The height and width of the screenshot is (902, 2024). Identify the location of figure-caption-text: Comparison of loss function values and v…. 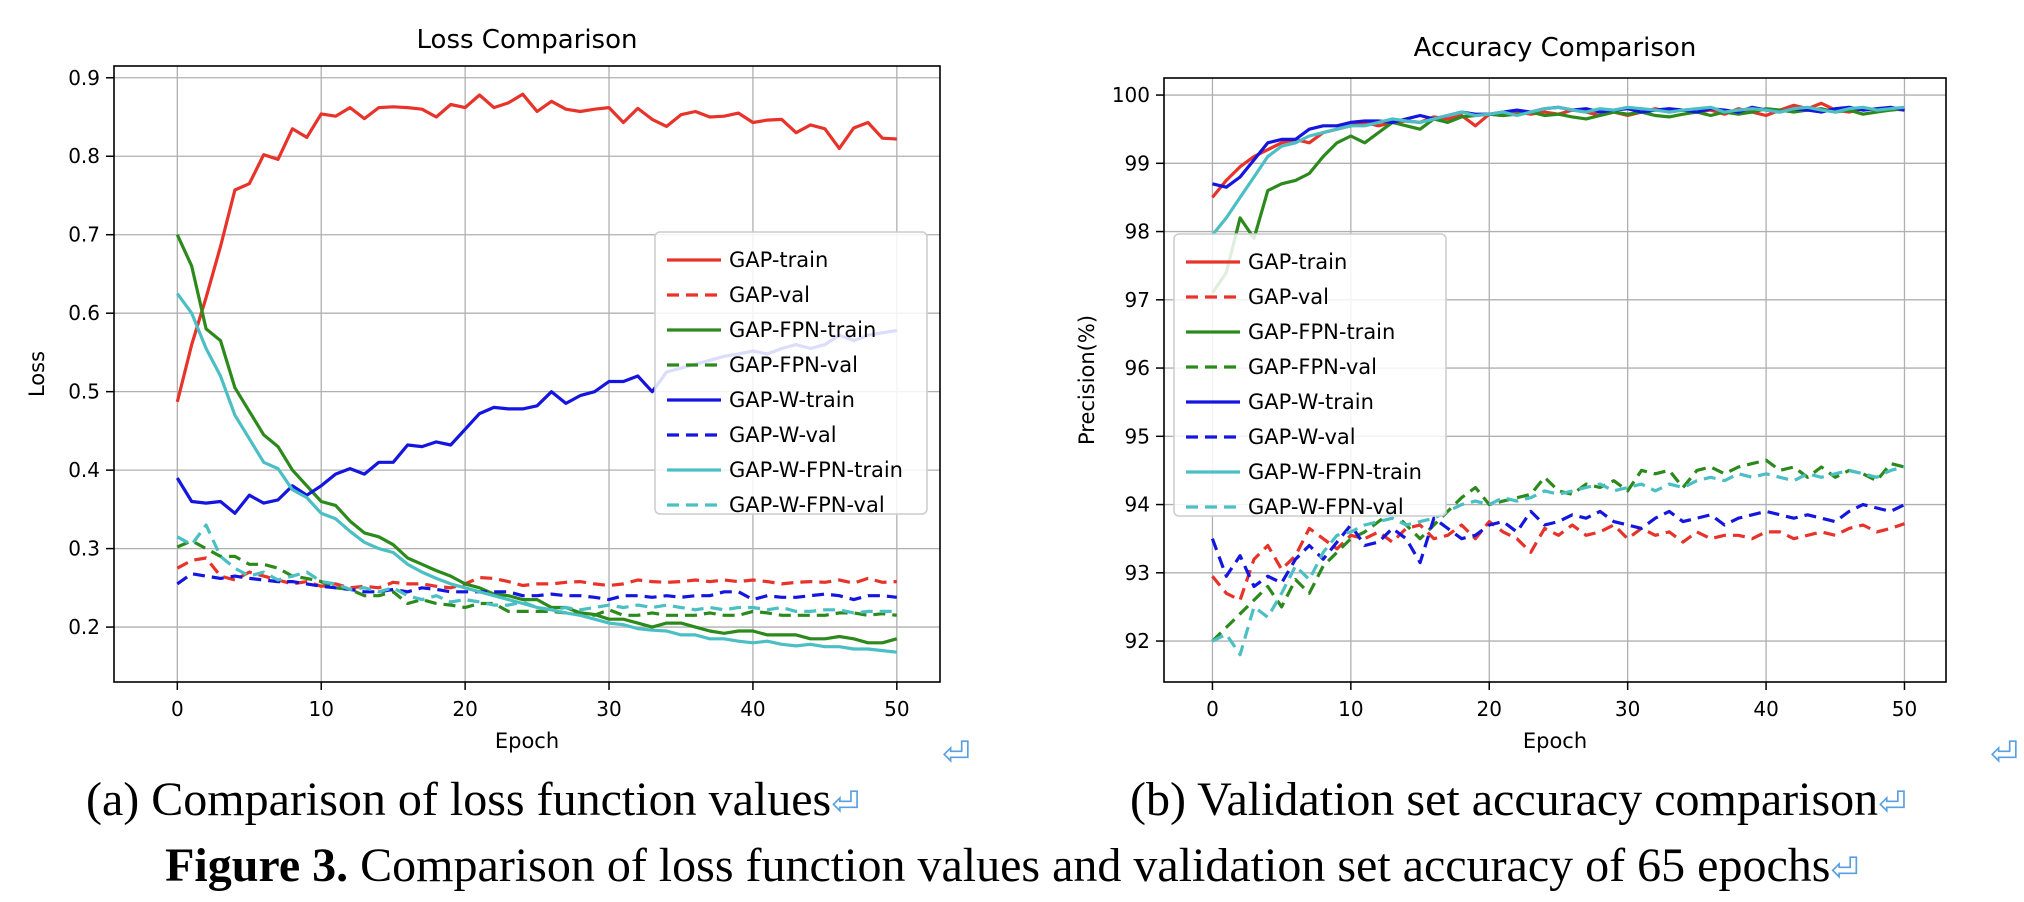
(1095, 865).